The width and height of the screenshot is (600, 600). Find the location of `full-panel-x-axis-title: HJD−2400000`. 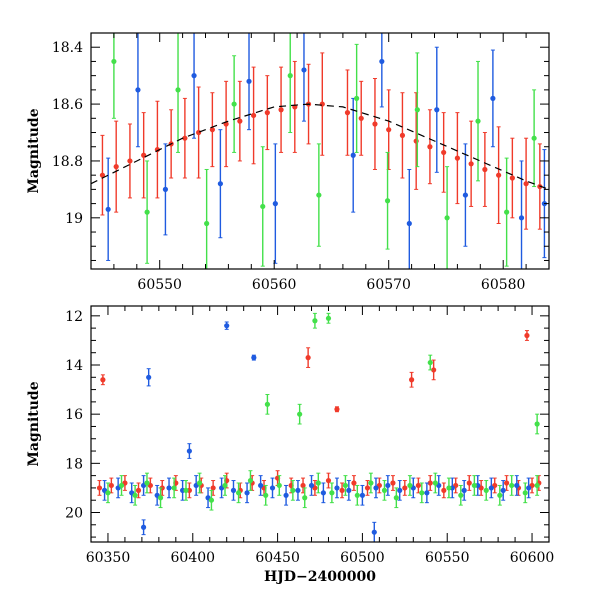

full-panel-x-axis-title: HJD−2400000 is located at coordinates (320, 577).